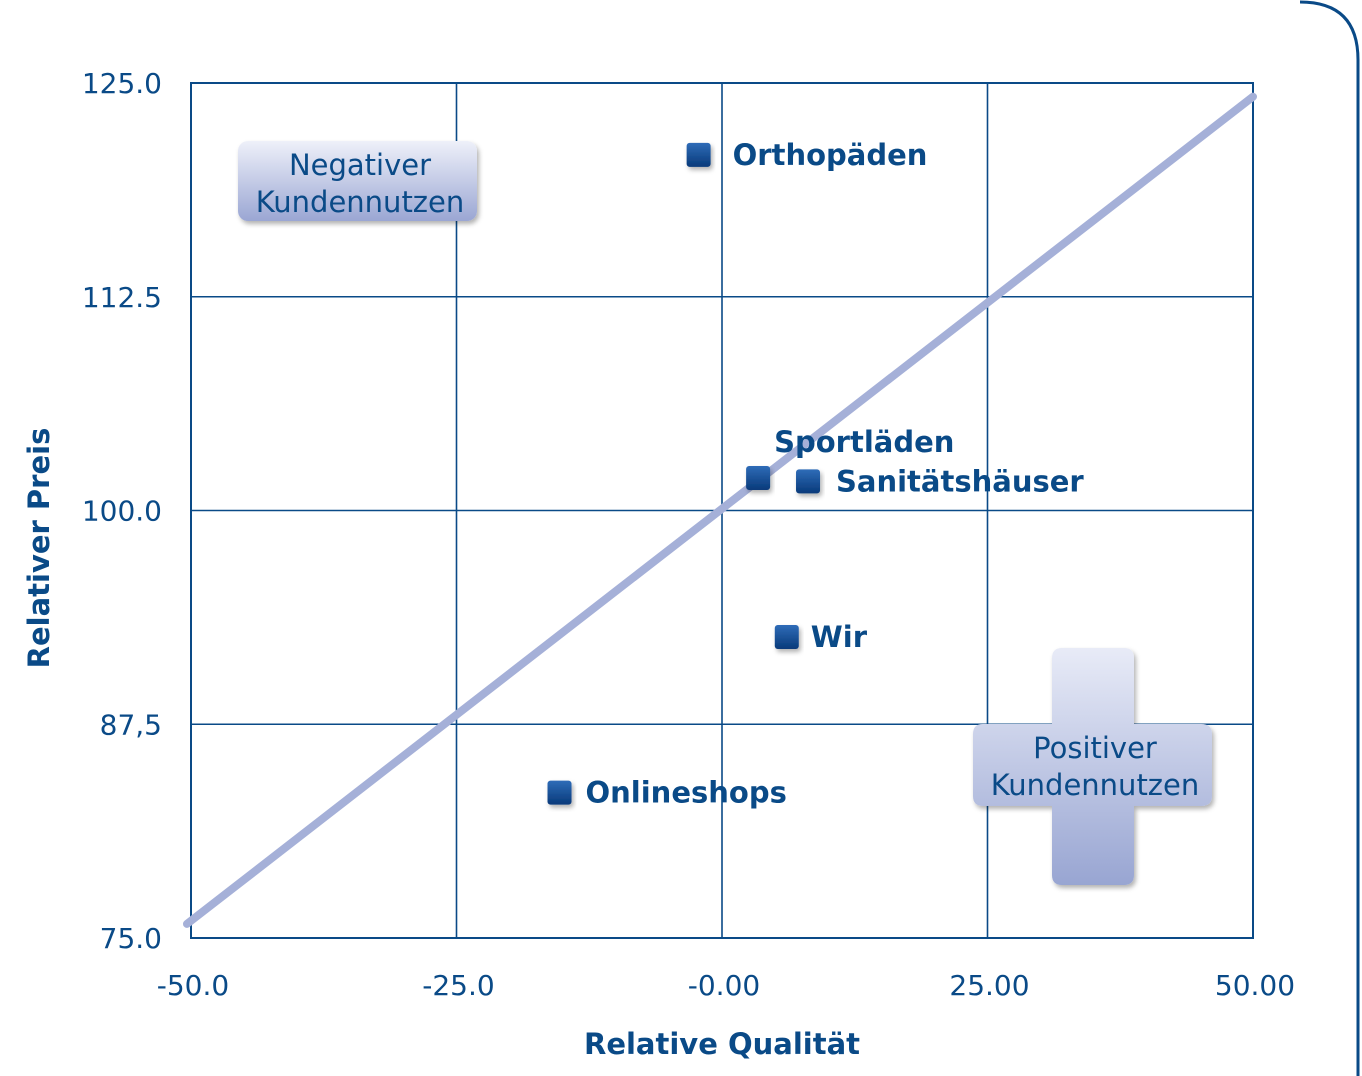 The width and height of the screenshot is (1362, 1076). What do you see at coordinates (686, 793) in the screenshot?
I see `point-label: Onlineshops` at bounding box center [686, 793].